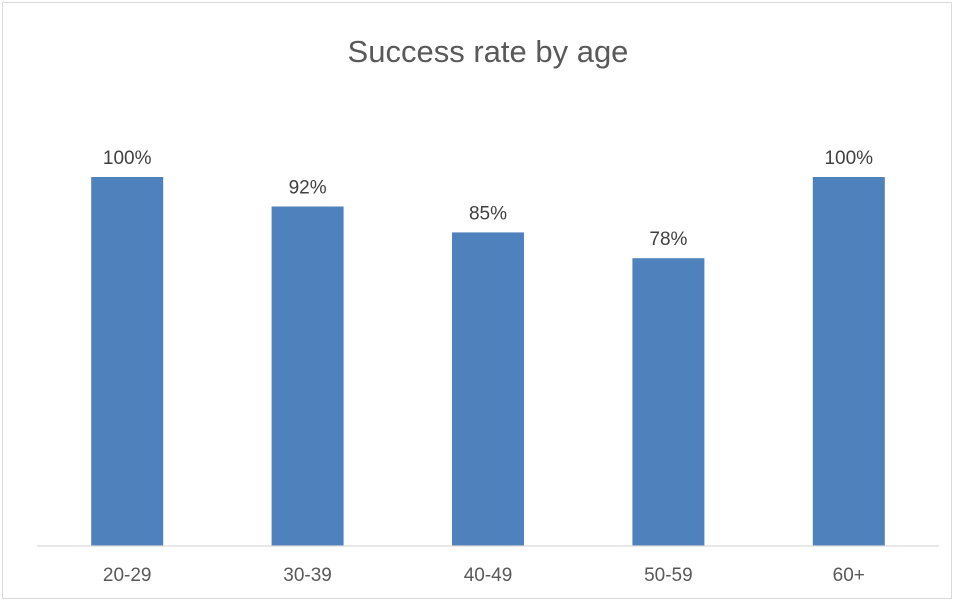  Describe the element at coordinates (488, 199) in the screenshot. I see `data-labels-group: 100% 92% 85% 78% 100%` at that location.